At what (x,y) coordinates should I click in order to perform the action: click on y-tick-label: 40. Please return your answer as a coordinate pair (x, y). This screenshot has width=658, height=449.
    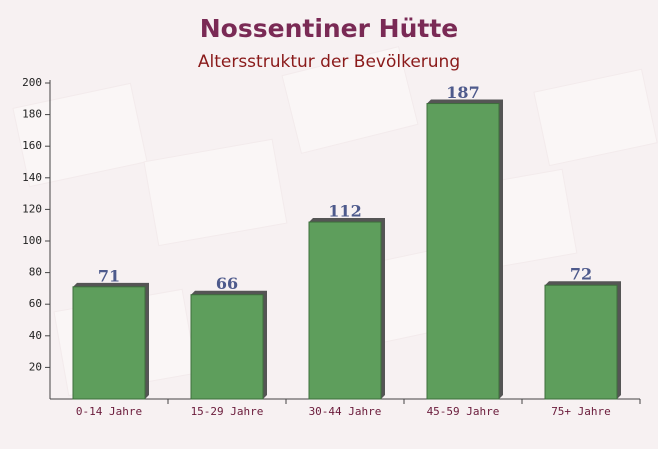
    Looking at the image, I should click on (35, 335).